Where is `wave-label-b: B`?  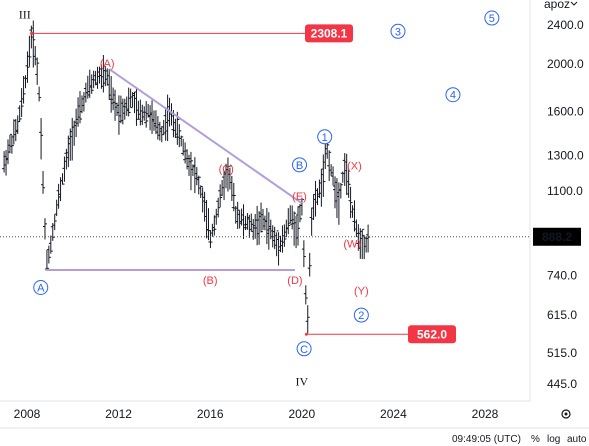
wave-label-b: B is located at coordinates (299, 166).